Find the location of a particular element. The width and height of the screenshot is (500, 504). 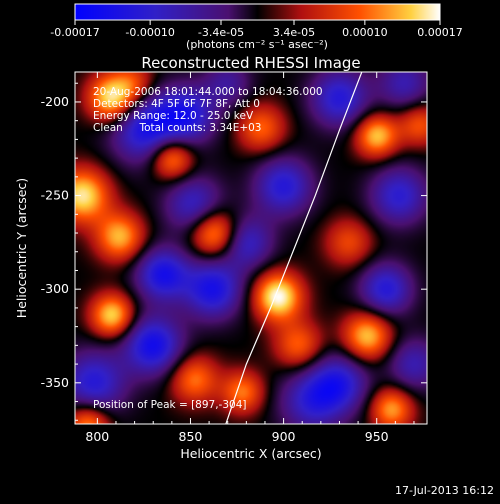

colorbar-gradient is located at coordinates (257, 12).